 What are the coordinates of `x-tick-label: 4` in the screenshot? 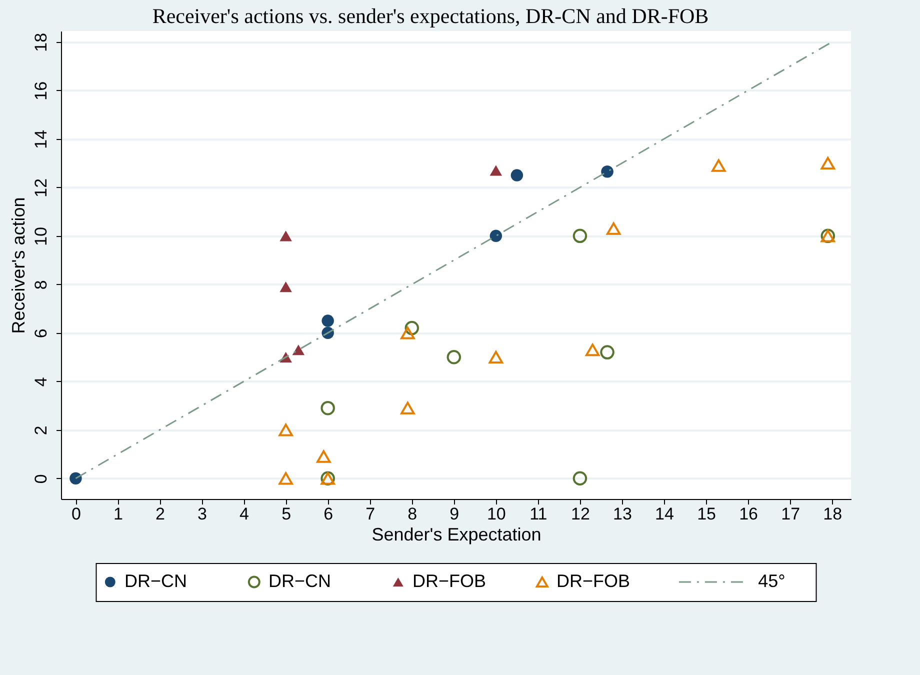 It's located at (245, 514).